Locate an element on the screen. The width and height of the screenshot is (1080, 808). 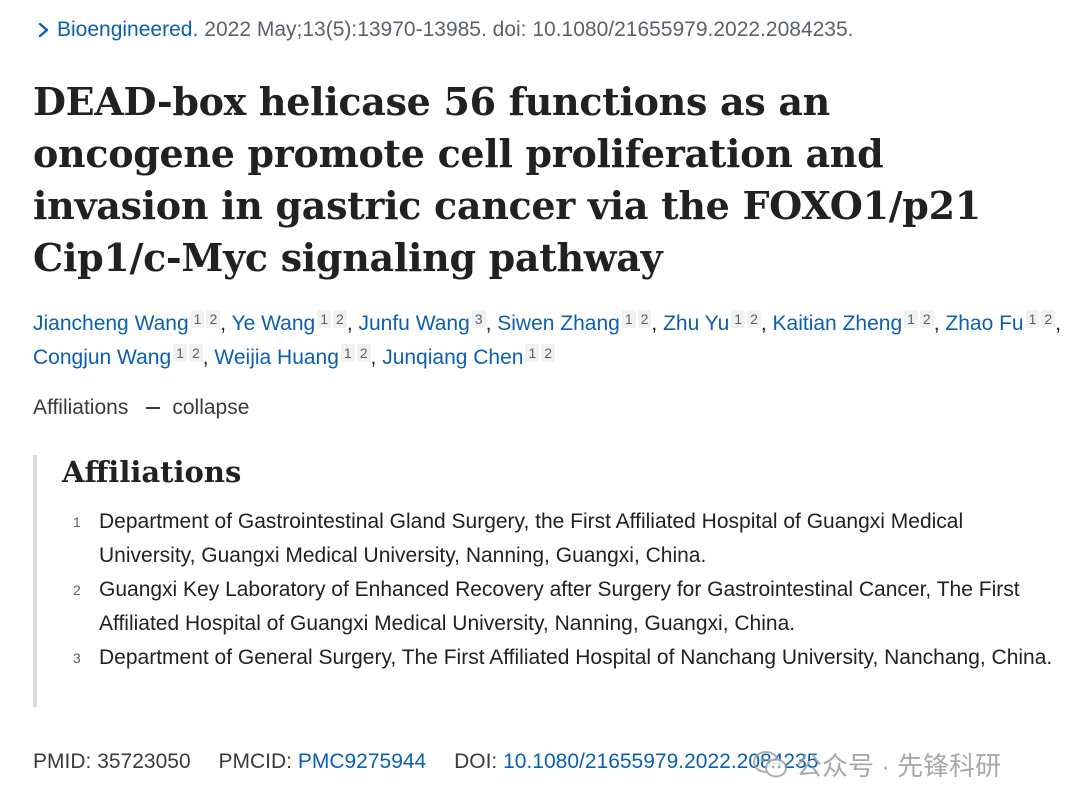
affiliation-number: 1 is located at coordinates (77, 522).